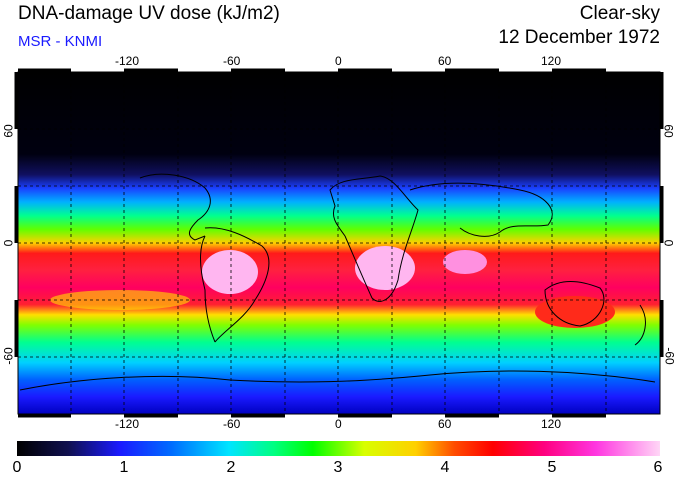 The width and height of the screenshot is (678, 480). What do you see at coordinates (551, 424) in the screenshot?
I see `lon-tick-bottom: 120` at bounding box center [551, 424].